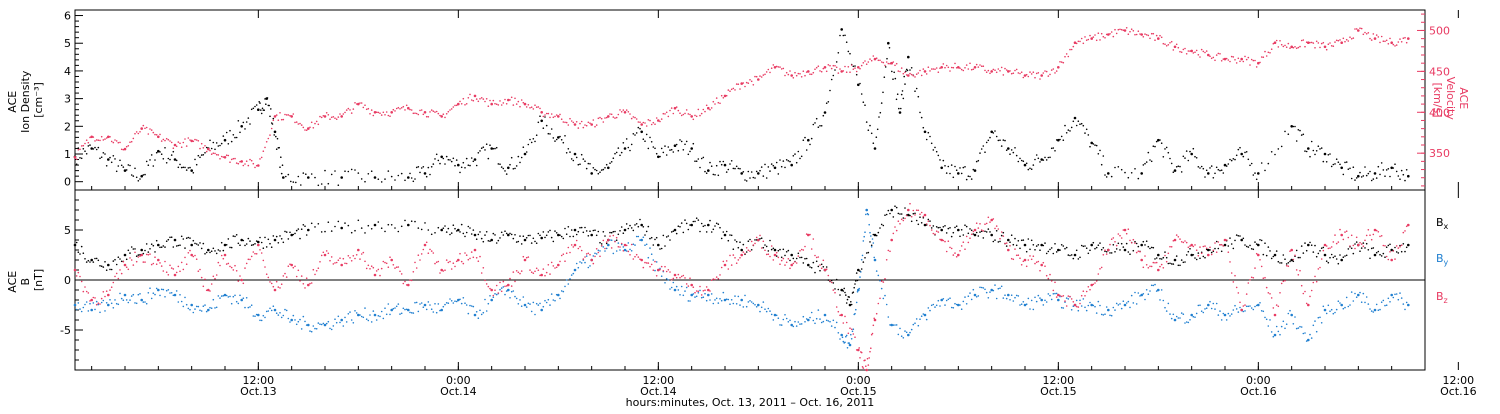 The width and height of the screenshot is (1500, 414). Describe the element at coordinates (1446, 262) in the screenshot. I see `legend-by-subscript: y` at that location.